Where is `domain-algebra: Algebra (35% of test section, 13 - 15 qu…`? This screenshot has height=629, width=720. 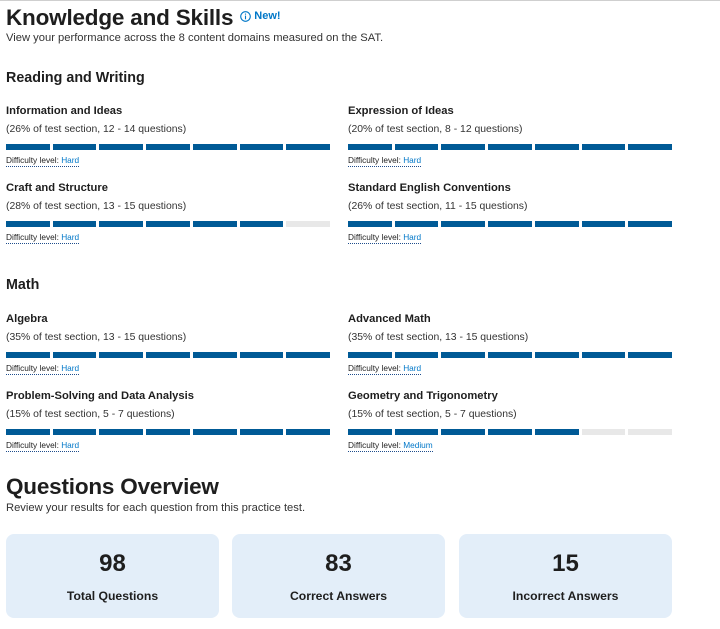
domain-algebra: Algebra (35% of test section, 13 - 15 qu… is located at coordinates (169, 344).